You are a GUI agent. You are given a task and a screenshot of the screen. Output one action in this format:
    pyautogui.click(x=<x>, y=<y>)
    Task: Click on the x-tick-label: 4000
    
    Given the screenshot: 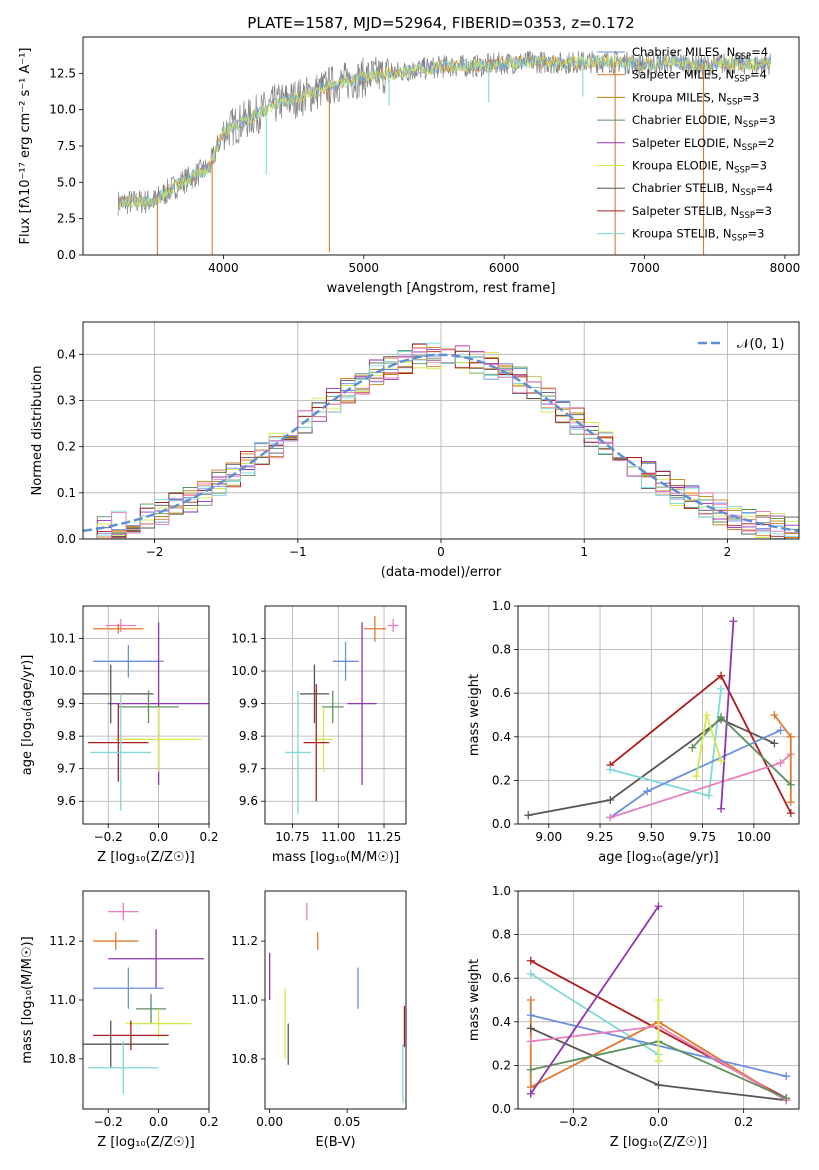 What is the action you would take?
    pyautogui.click(x=223, y=268)
    